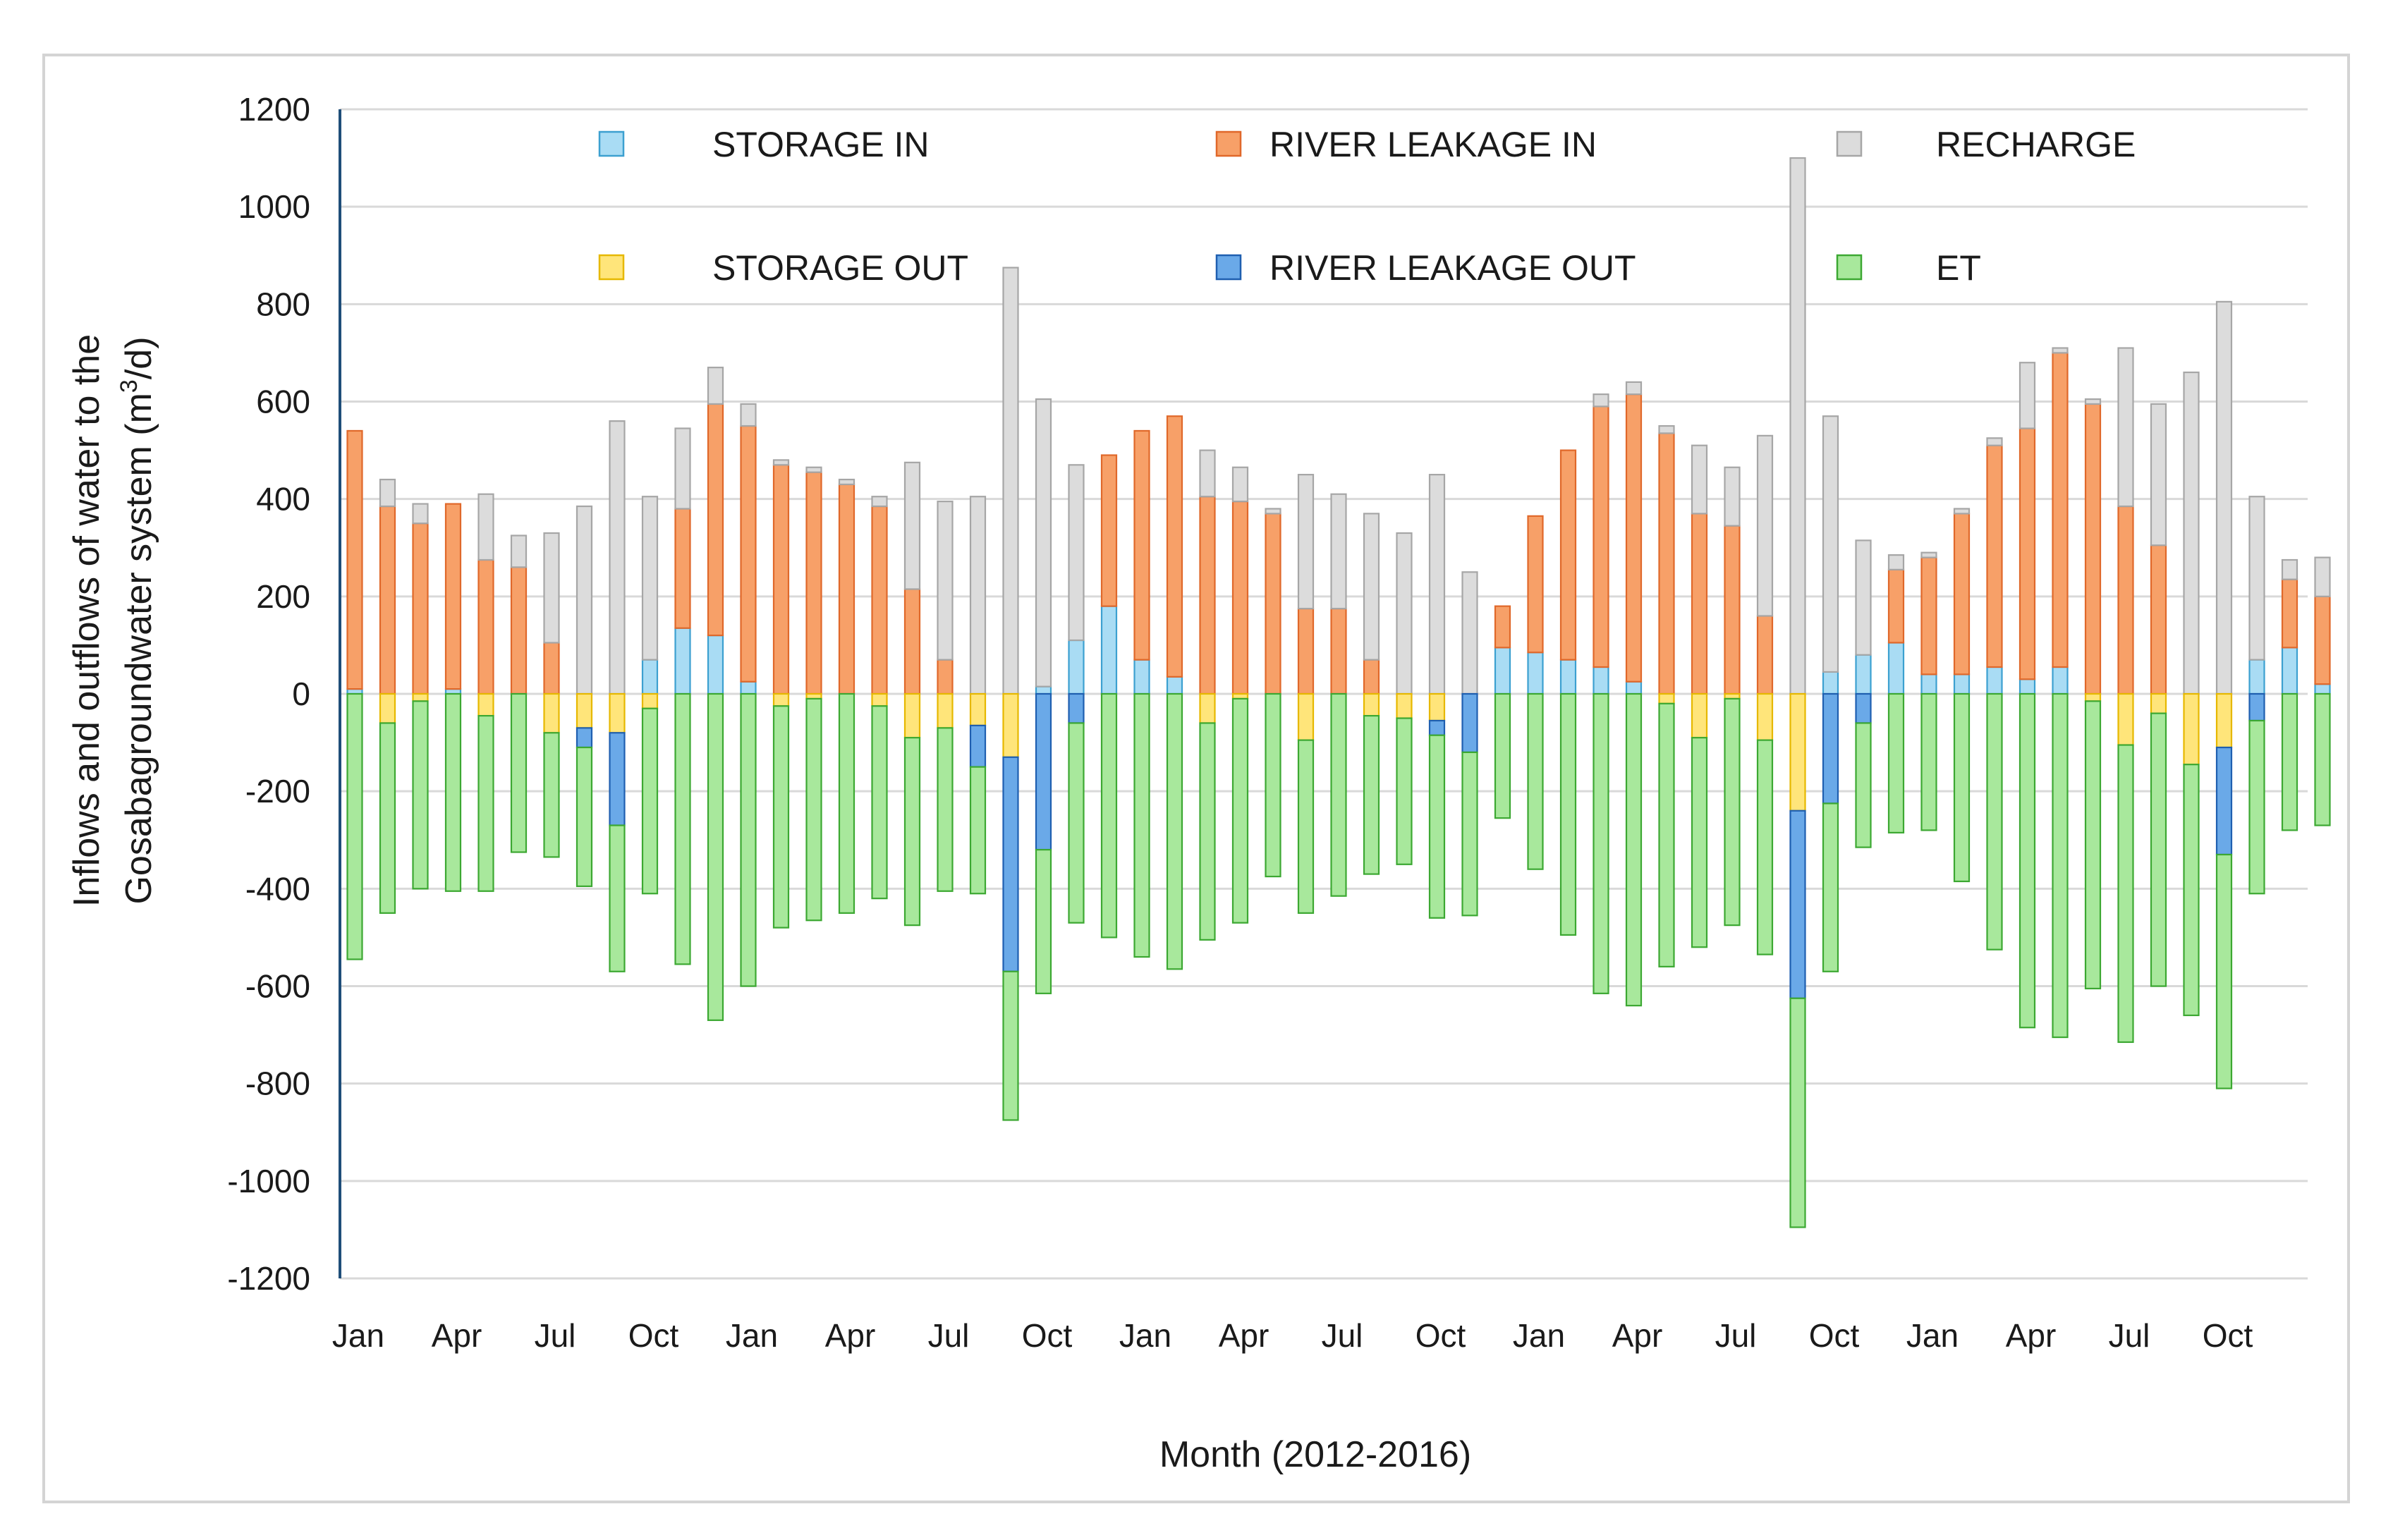 This screenshot has width=2393, height=1540. What do you see at coordinates (283, 402) in the screenshot?
I see `y-tick-label: 600` at bounding box center [283, 402].